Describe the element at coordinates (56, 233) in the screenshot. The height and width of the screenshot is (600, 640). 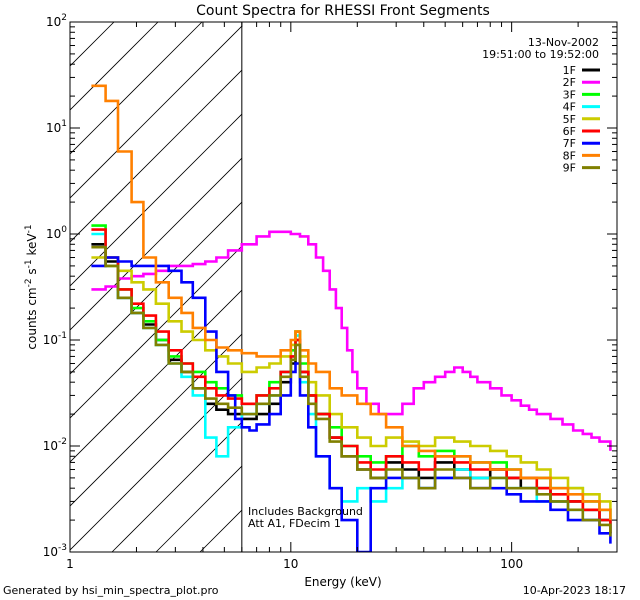
I see `y-tick-label: 10⁰` at that location.